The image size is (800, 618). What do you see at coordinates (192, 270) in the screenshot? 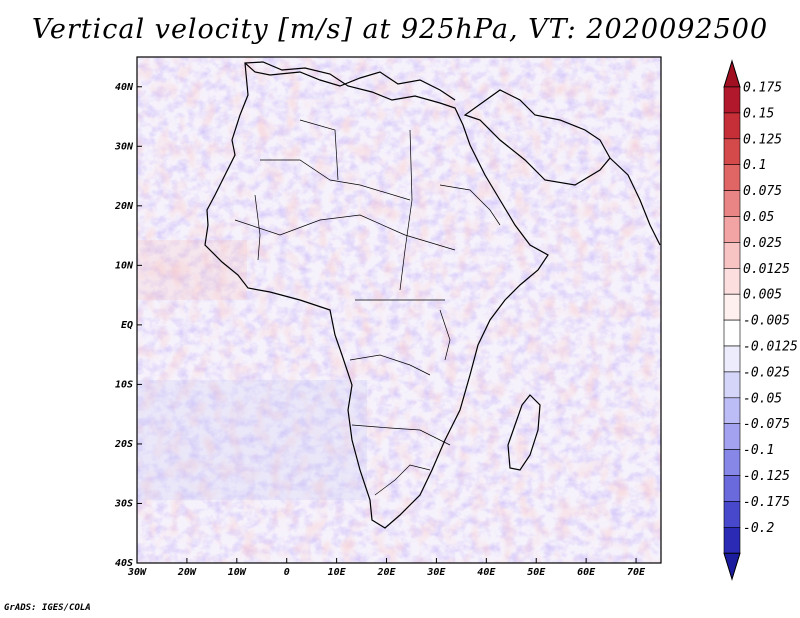
I see `ocean-band-red` at bounding box center [192, 270].